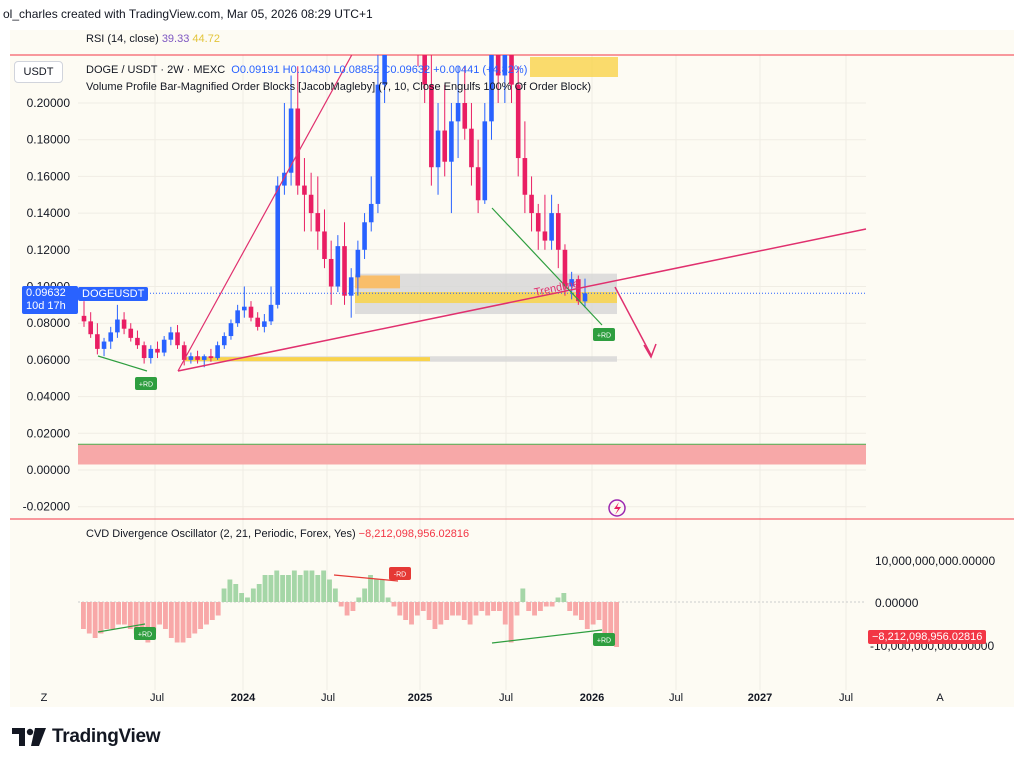 This screenshot has height=764, width=1024. I want to click on cvd-rd-badge-neg-text: -RD, so click(400, 575).